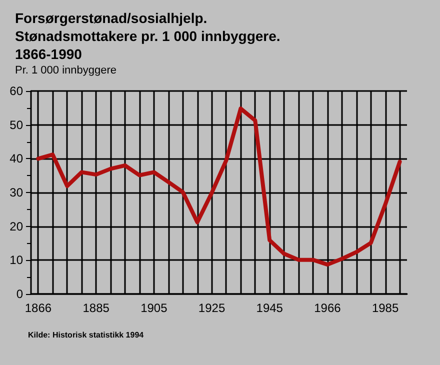 This screenshot has height=365, width=440. What do you see at coordinates (212, 308) in the screenshot?
I see `x-tick-label: 1925` at bounding box center [212, 308].